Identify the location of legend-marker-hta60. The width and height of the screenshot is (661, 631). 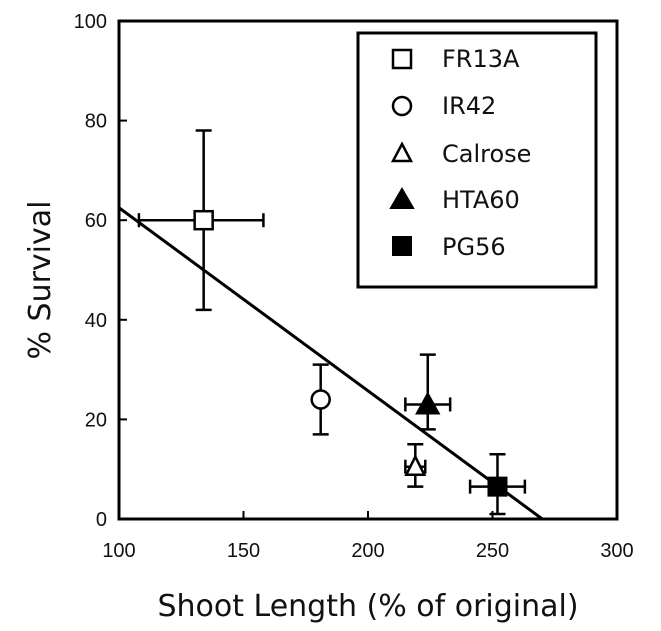
(402, 198).